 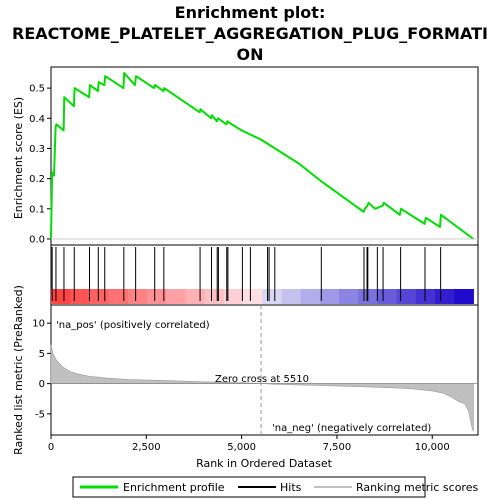 I want to click on ranked-y-tick-label: -5, so click(x=40, y=414).